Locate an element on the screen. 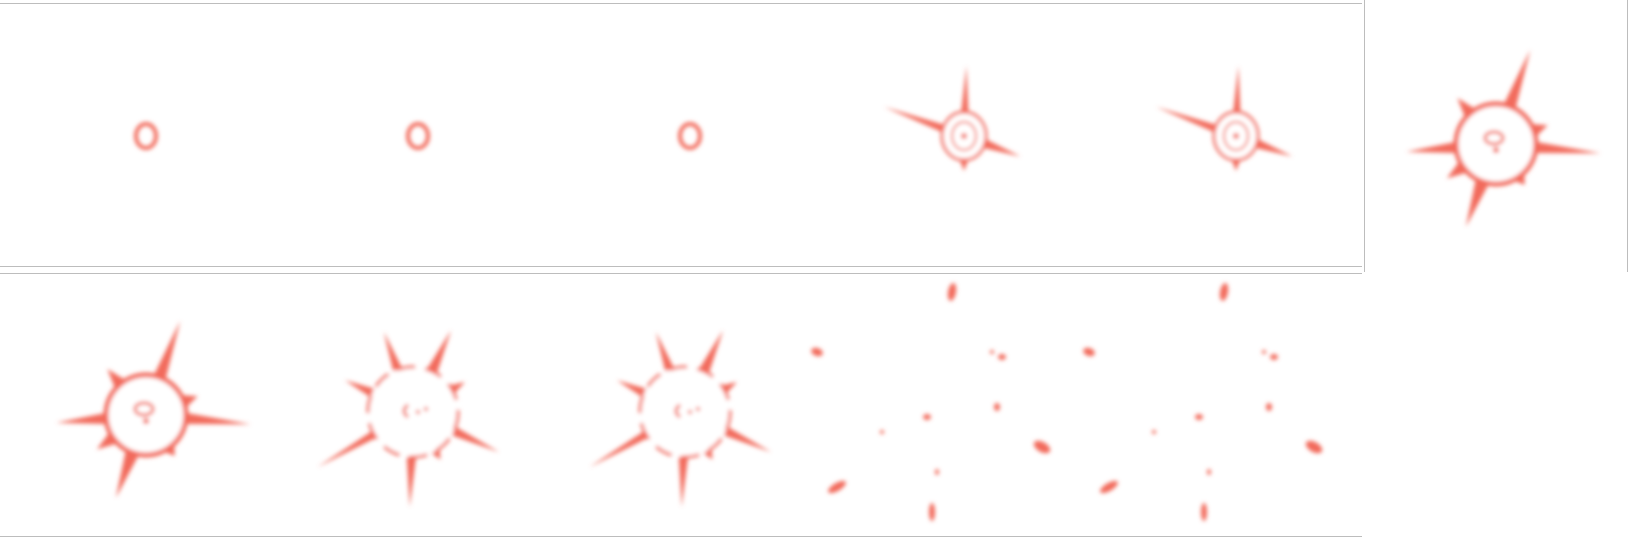 This screenshot has height=549, width=1630. divider-col6-left is located at coordinates (1364, 136).